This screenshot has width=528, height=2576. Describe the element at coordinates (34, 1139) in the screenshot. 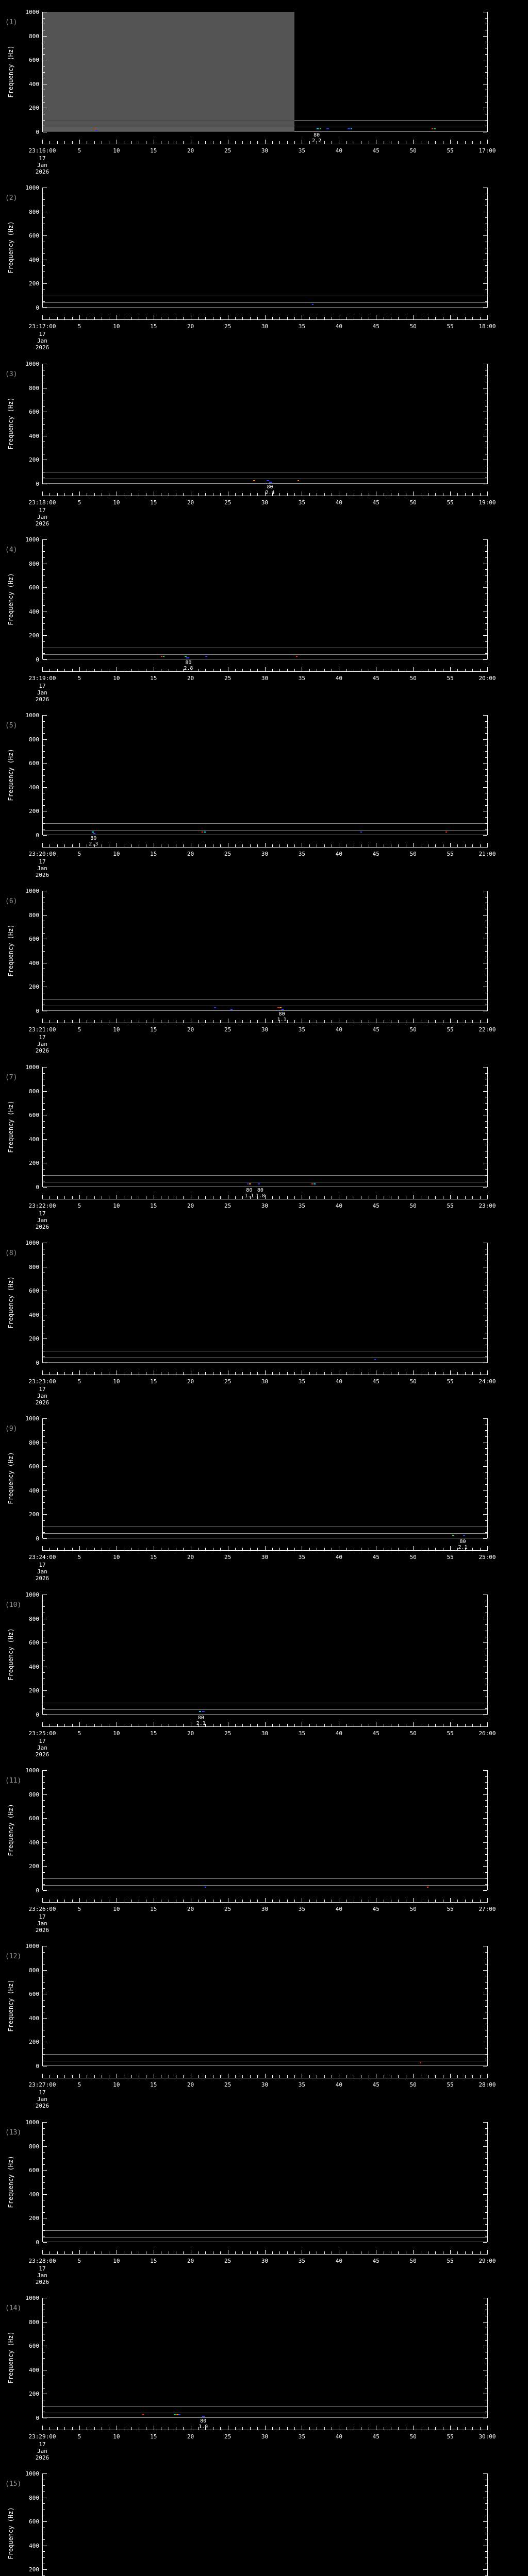

I see `frequency-tick-label: 400` at that location.